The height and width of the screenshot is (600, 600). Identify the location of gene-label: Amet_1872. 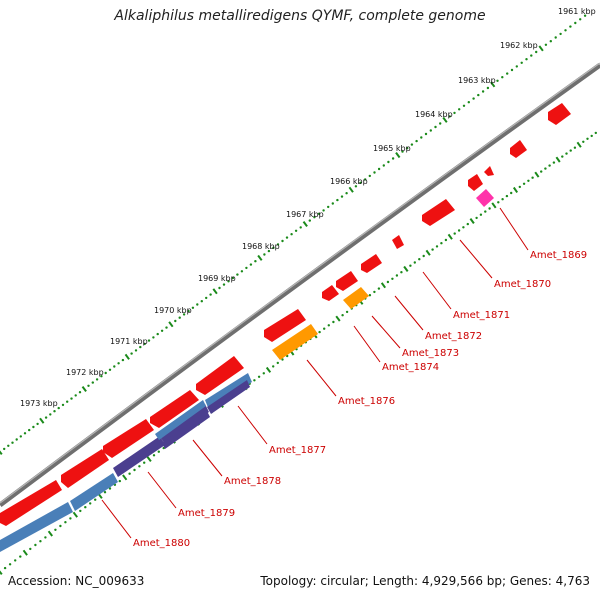
(453, 336).